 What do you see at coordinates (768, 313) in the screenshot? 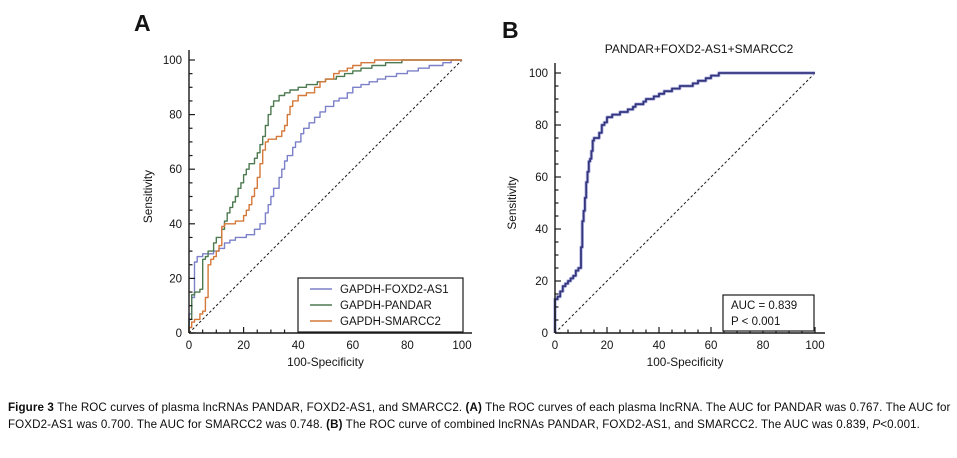
I see `panel-b-auc-annotation-box` at bounding box center [768, 313].